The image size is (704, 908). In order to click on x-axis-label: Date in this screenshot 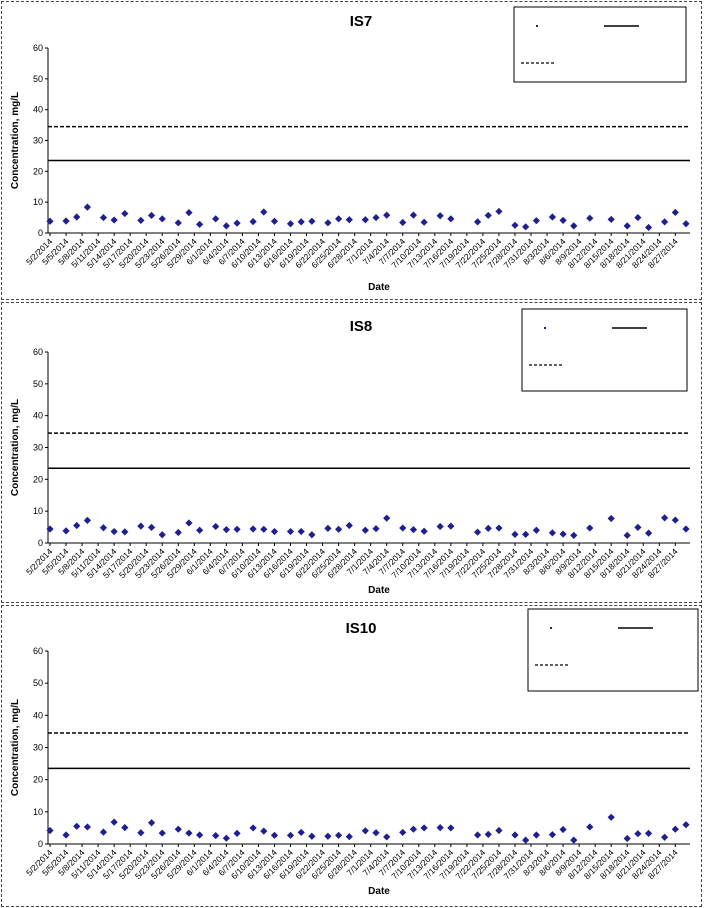, I will do `click(379, 590)`.